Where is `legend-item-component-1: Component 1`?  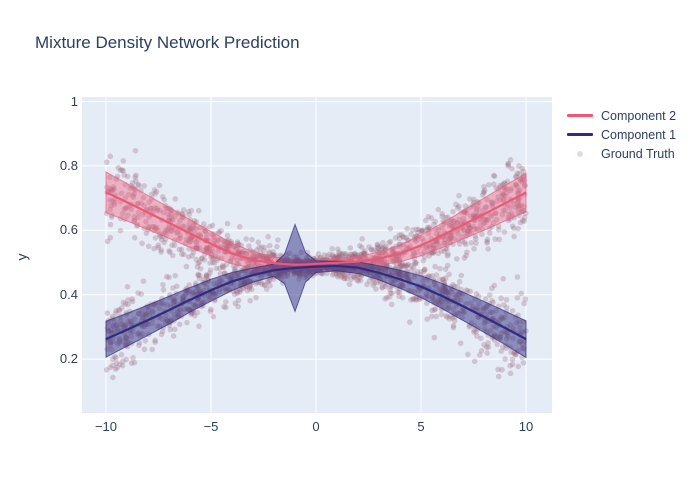
legend-item-component-1: Component 1 is located at coordinates (621, 134).